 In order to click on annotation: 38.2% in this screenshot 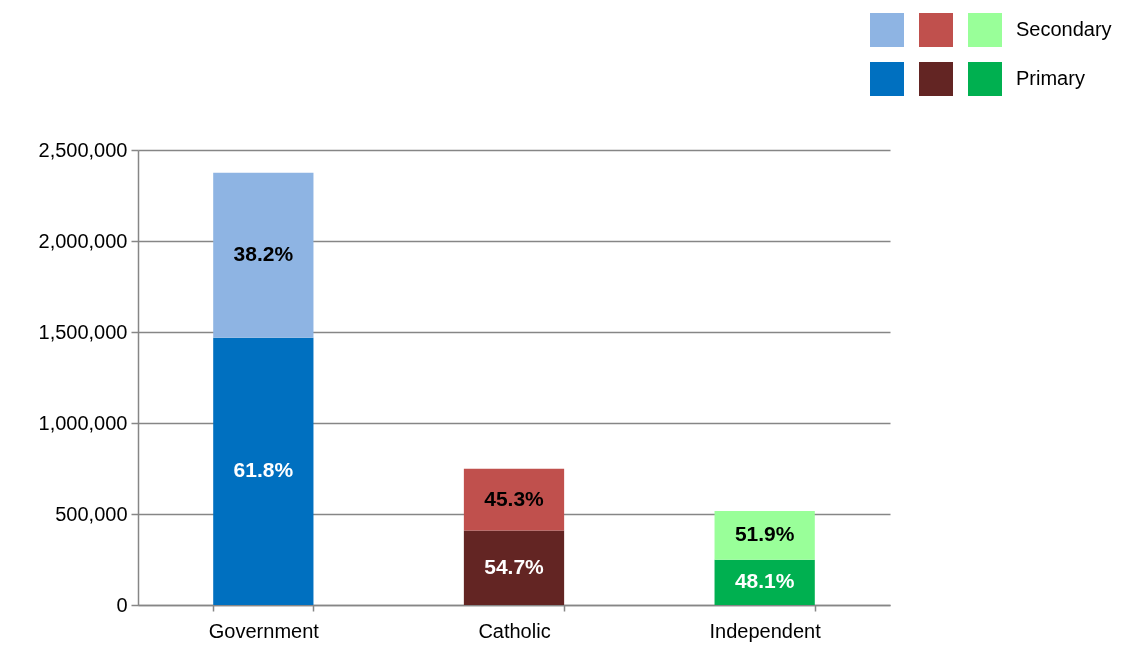, I will do `click(263, 254)`.